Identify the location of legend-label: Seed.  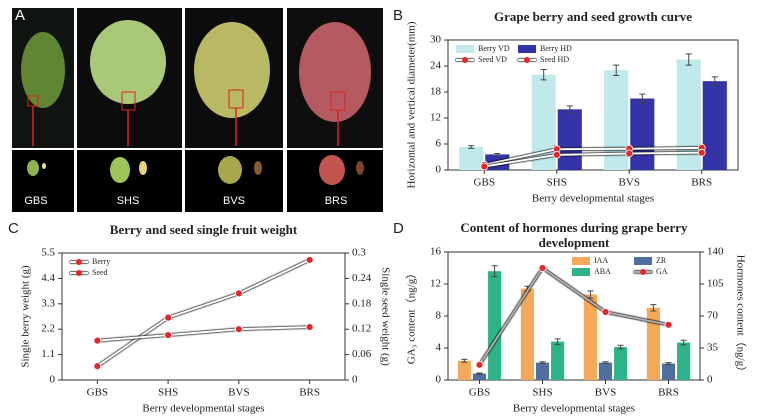
(100, 272).